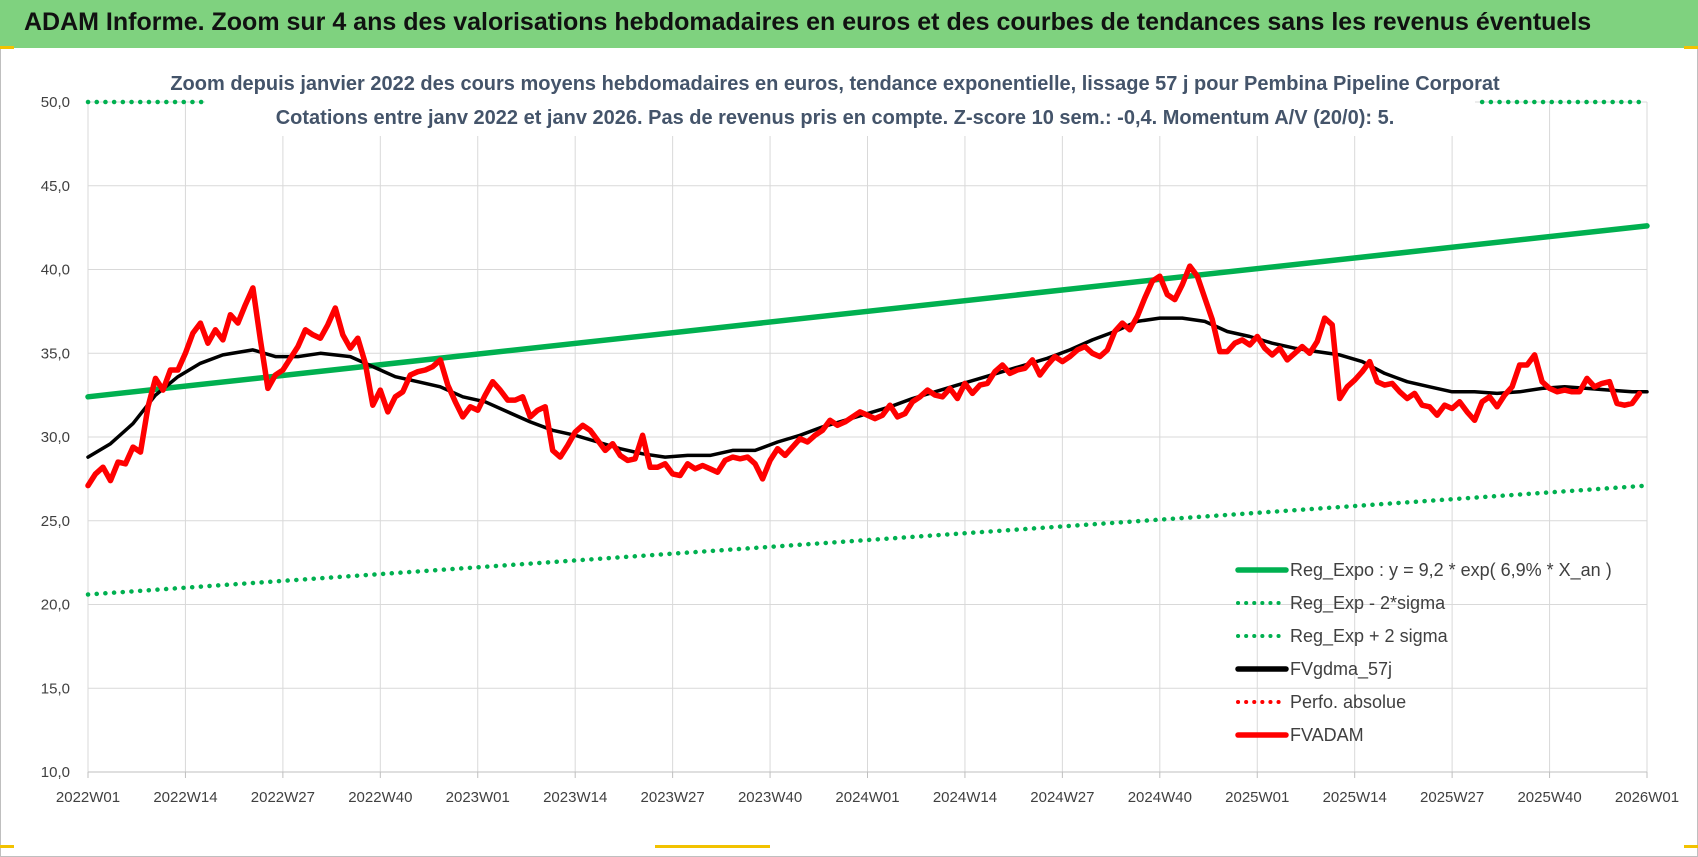 This screenshot has height=857, width=1698. I want to click on title-background, so click(840, 101).